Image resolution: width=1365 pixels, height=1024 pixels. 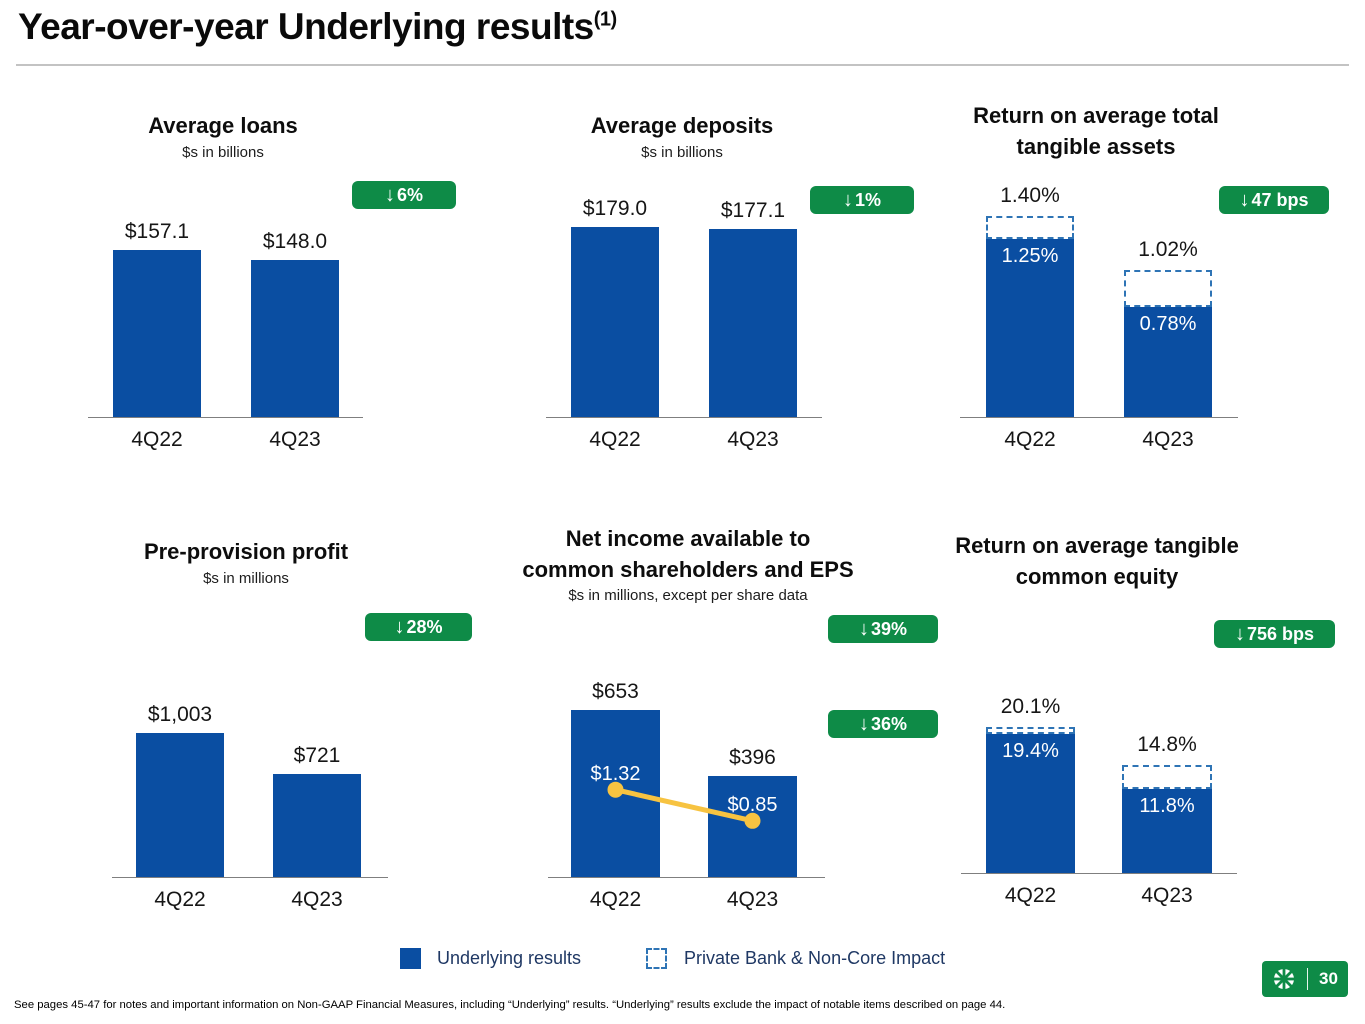 I want to click on page-title-footnote-marker: (1), so click(x=605, y=19).